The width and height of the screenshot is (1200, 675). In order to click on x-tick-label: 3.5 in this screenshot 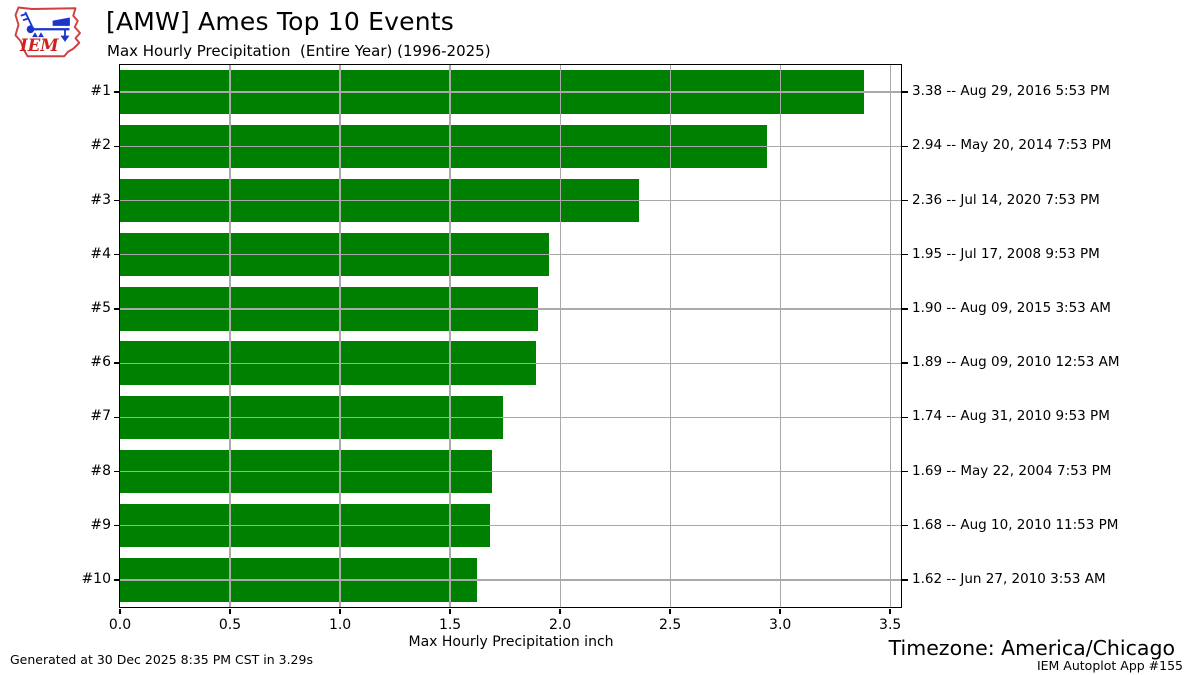, I will do `click(890, 625)`.